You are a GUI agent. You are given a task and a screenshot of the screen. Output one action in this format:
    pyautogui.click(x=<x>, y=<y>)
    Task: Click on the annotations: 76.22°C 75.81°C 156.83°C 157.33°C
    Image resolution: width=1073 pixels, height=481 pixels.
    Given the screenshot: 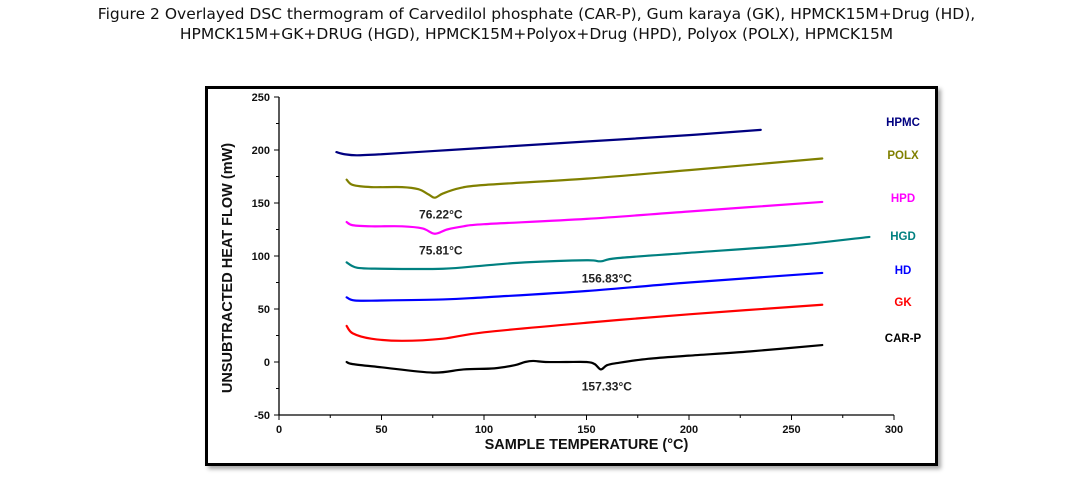 What is the action you would take?
    pyautogui.click(x=525, y=301)
    